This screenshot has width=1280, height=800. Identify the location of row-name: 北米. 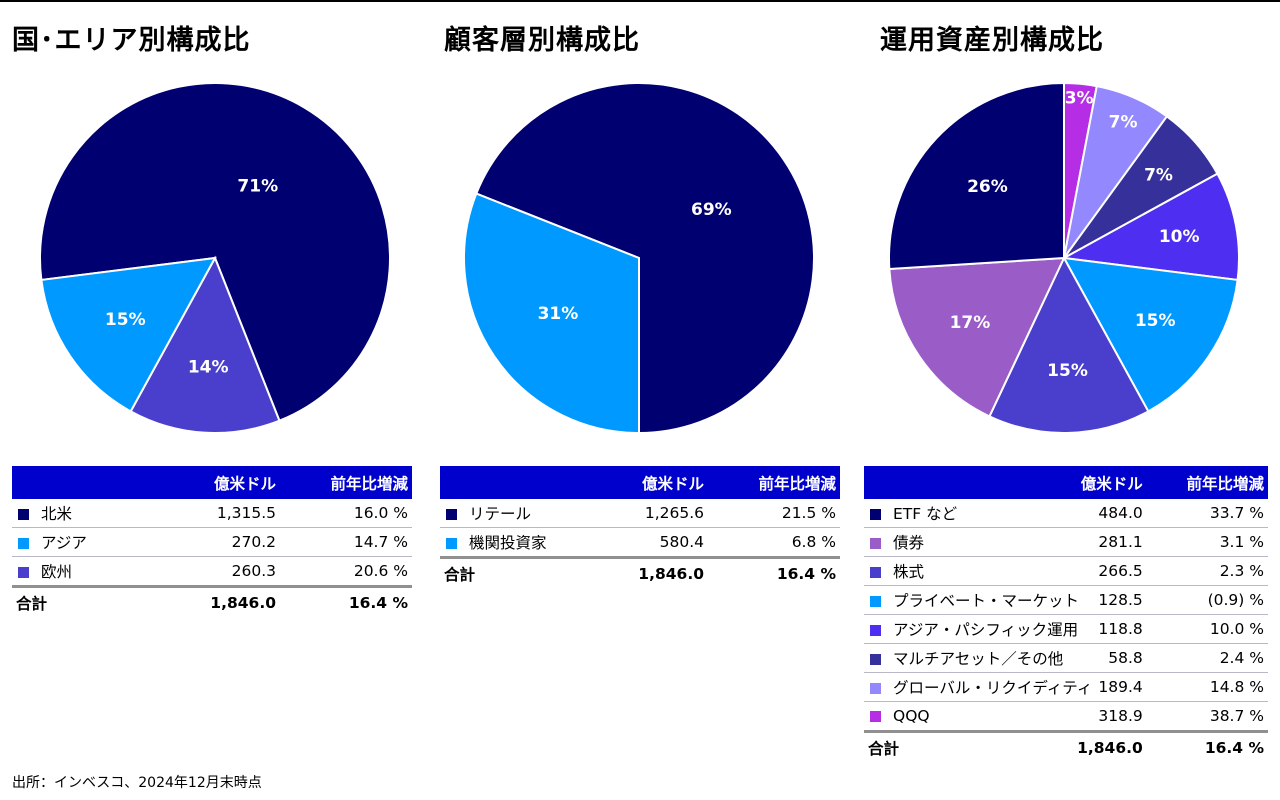
(57, 514).